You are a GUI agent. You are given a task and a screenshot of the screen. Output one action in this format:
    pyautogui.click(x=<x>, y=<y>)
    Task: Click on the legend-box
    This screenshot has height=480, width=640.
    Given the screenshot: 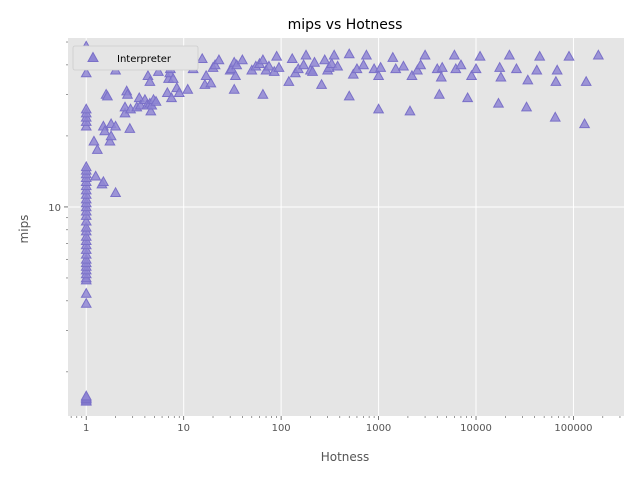 What is the action you would take?
    pyautogui.click(x=135, y=58)
    